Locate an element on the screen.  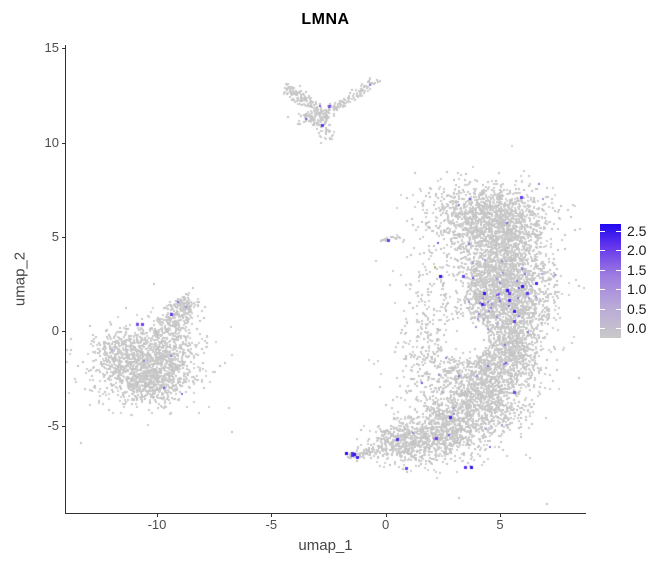
legend-tick-label: 2.0 is located at coordinates (637, 250).